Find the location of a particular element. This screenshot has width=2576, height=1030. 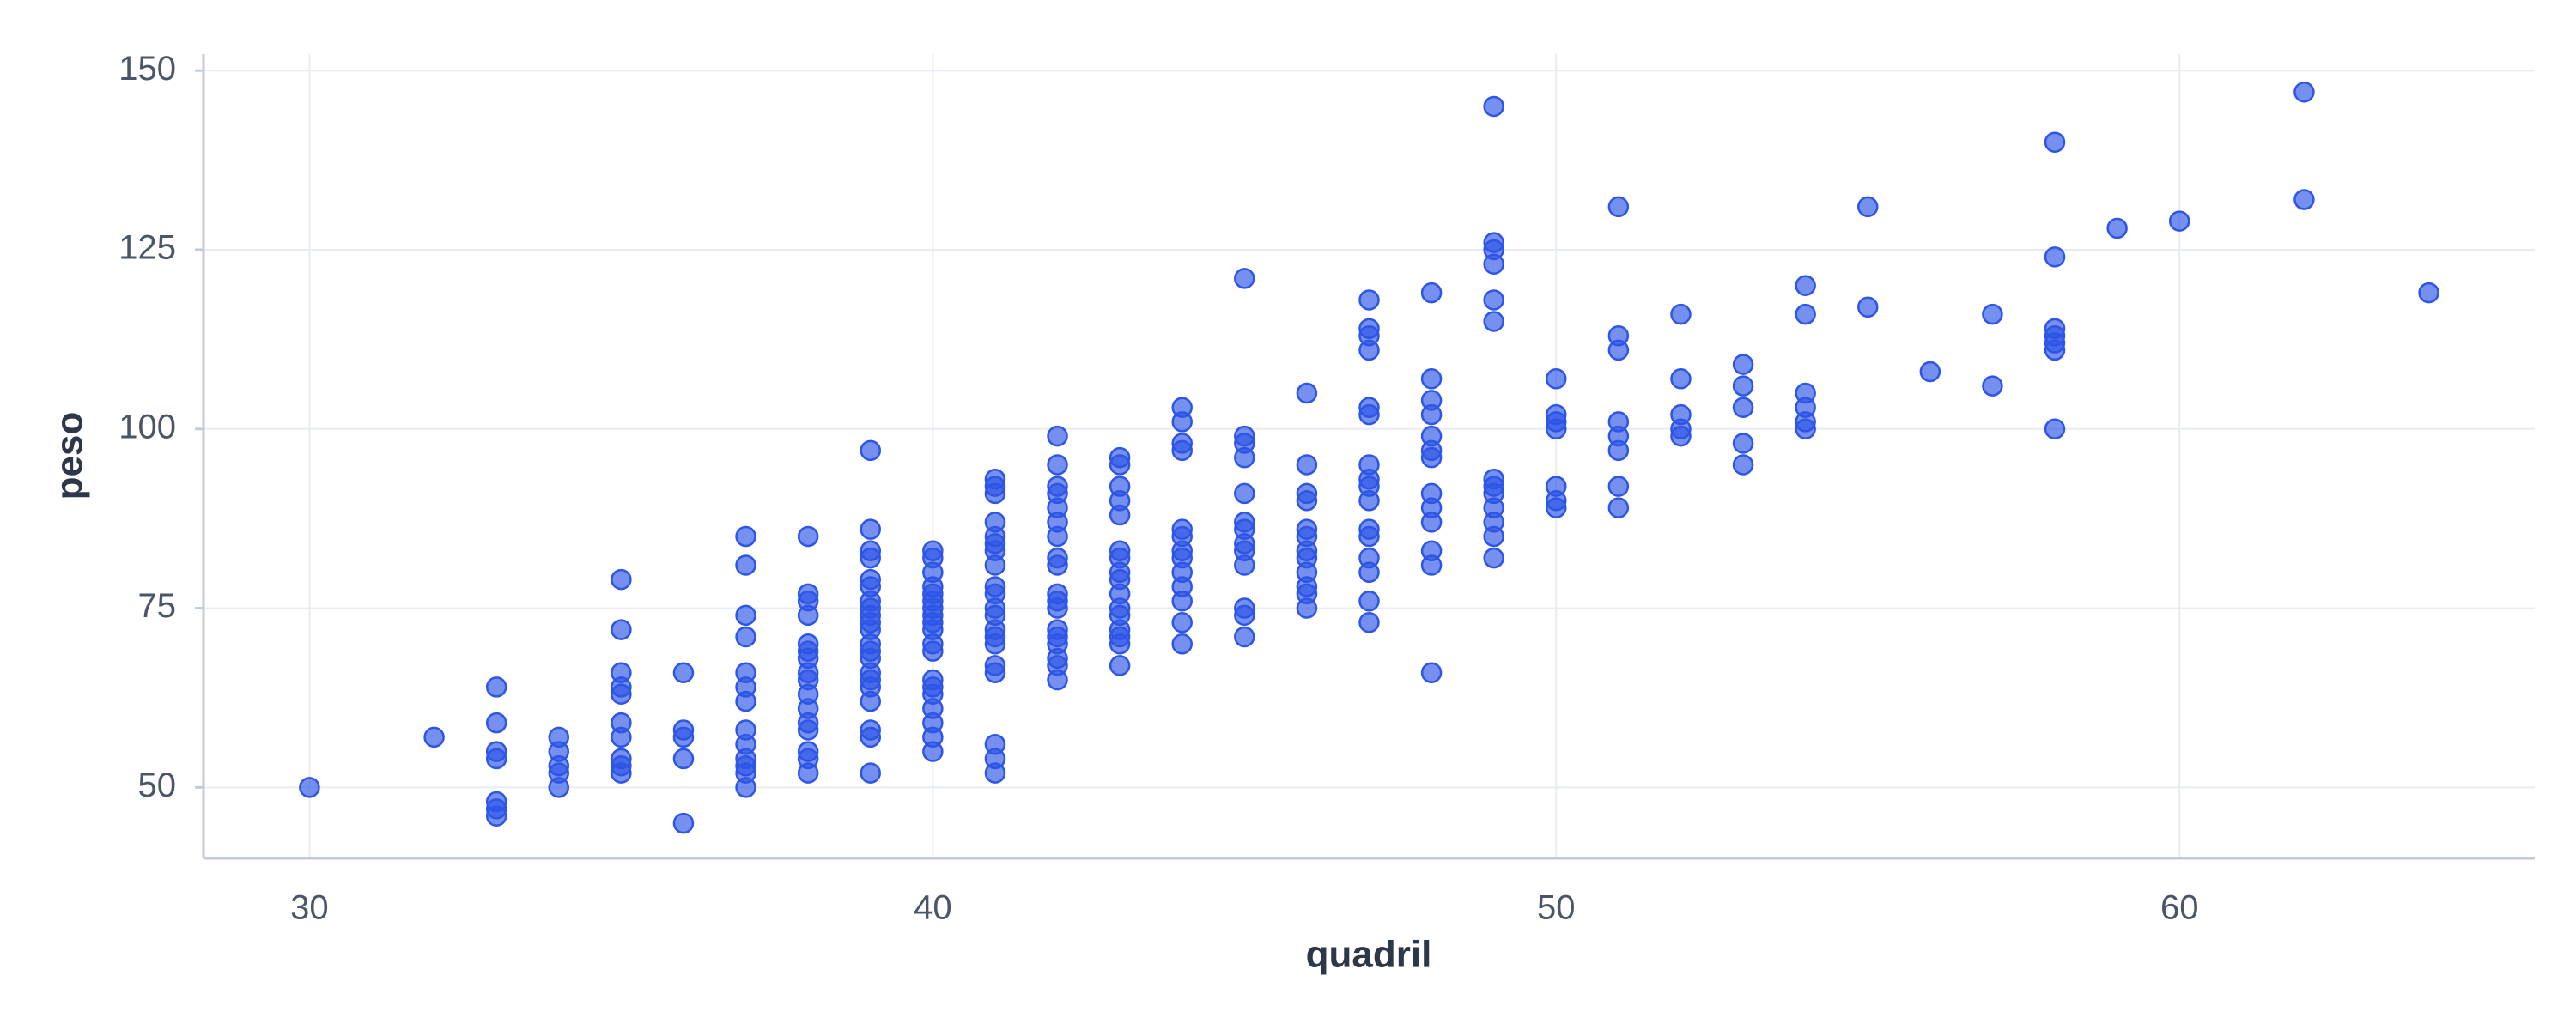

x-tick-label: 60 is located at coordinates (2179, 908).